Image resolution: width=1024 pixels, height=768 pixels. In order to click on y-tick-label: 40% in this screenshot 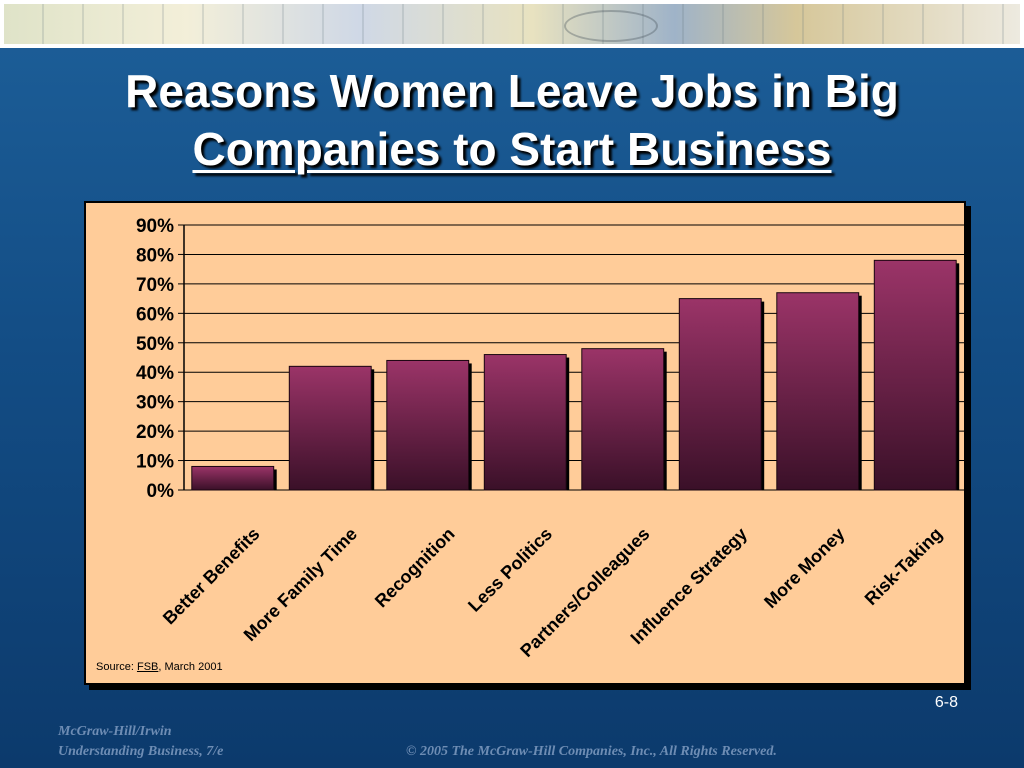, I will do `click(155, 373)`.